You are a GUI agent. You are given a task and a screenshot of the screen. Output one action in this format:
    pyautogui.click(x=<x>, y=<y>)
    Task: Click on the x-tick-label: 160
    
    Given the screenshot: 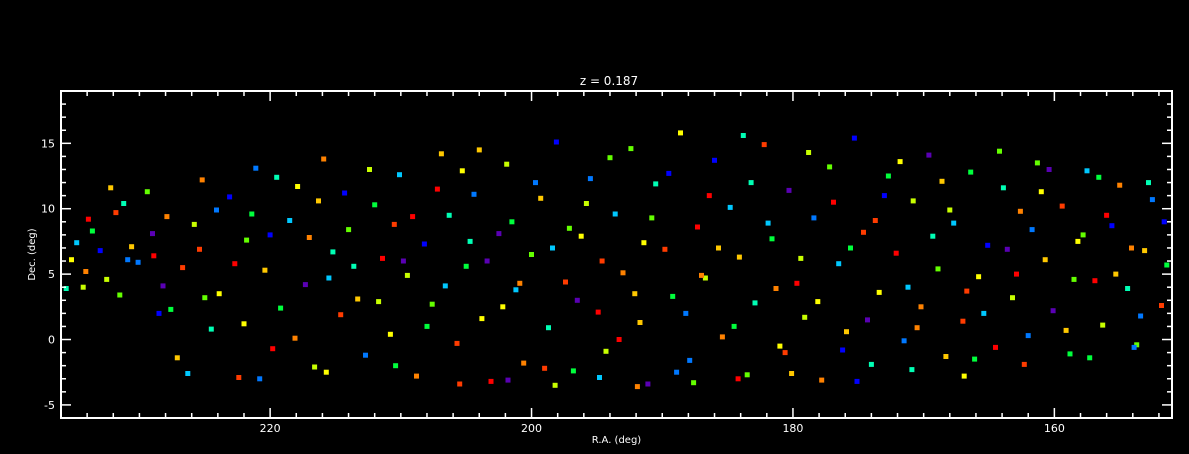 What is the action you would take?
    pyautogui.click(x=1054, y=428)
    